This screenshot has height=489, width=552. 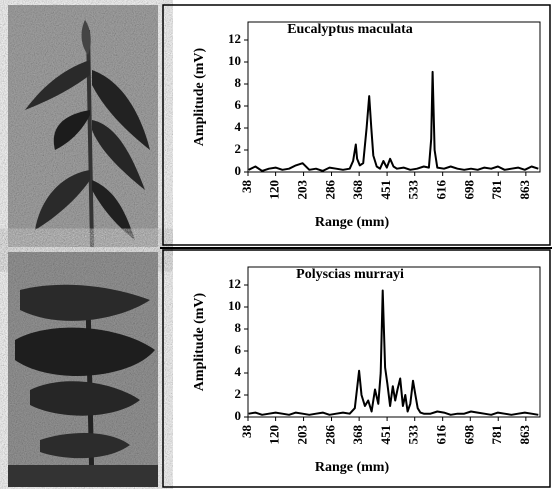 What do you see at coordinates (350, 29) in the screenshot?
I see `chart-title: Eucalyptus maculata` at bounding box center [350, 29].